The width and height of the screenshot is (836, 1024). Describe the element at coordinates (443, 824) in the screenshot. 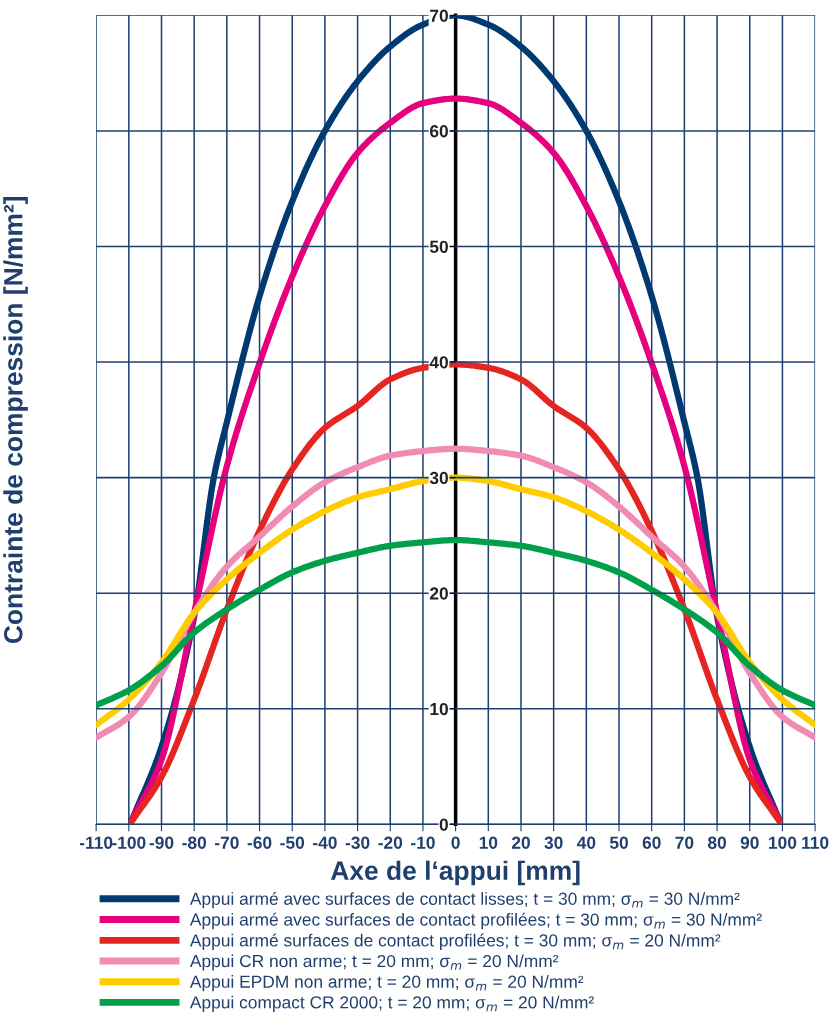

I see `y-tick-label: 0` at that location.